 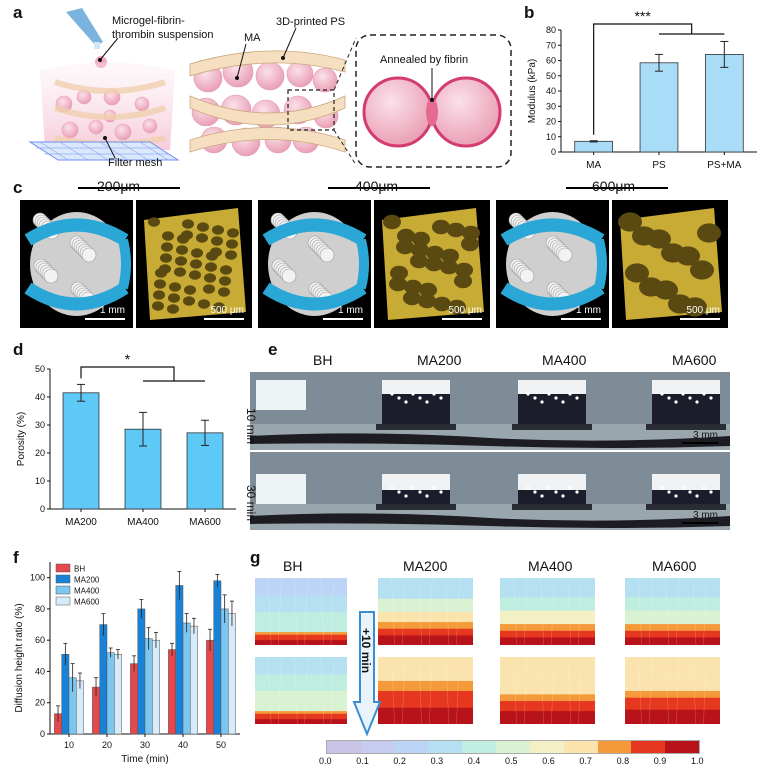 What do you see at coordinates (18, 349) in the screenshot?
I see `panel-label-d: d` at bounding box center [18, 349].